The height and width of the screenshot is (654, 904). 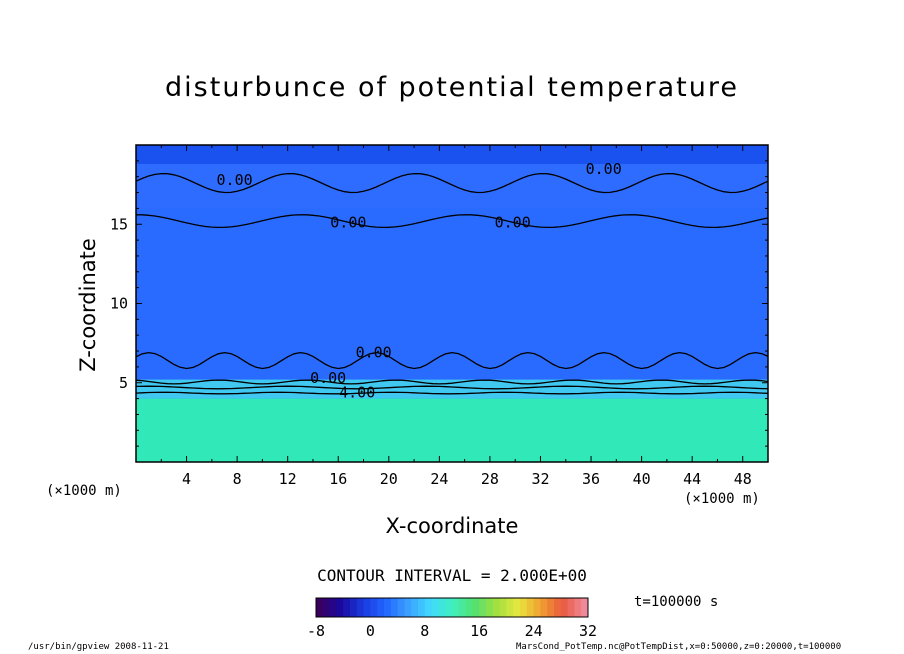 What do you see at coordinates (439, 479) in the screenshot?
I see `x-tick-label: 24` at bounding box center [439, 479].